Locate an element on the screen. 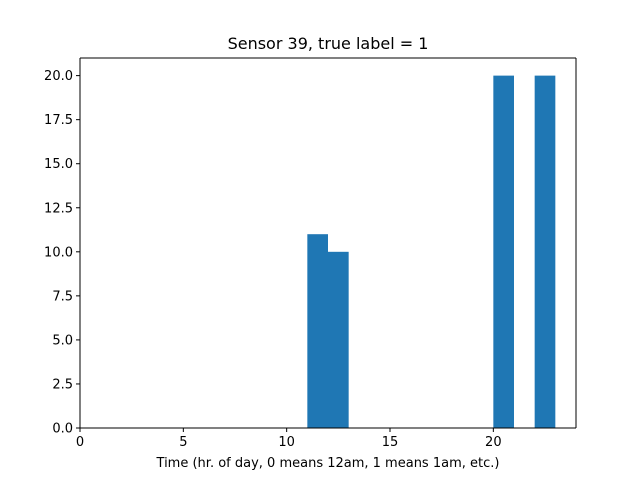 The height and width of the screenshot is (480, 640). y-tick-label: 17.5 is located at coordinates (58, 120).